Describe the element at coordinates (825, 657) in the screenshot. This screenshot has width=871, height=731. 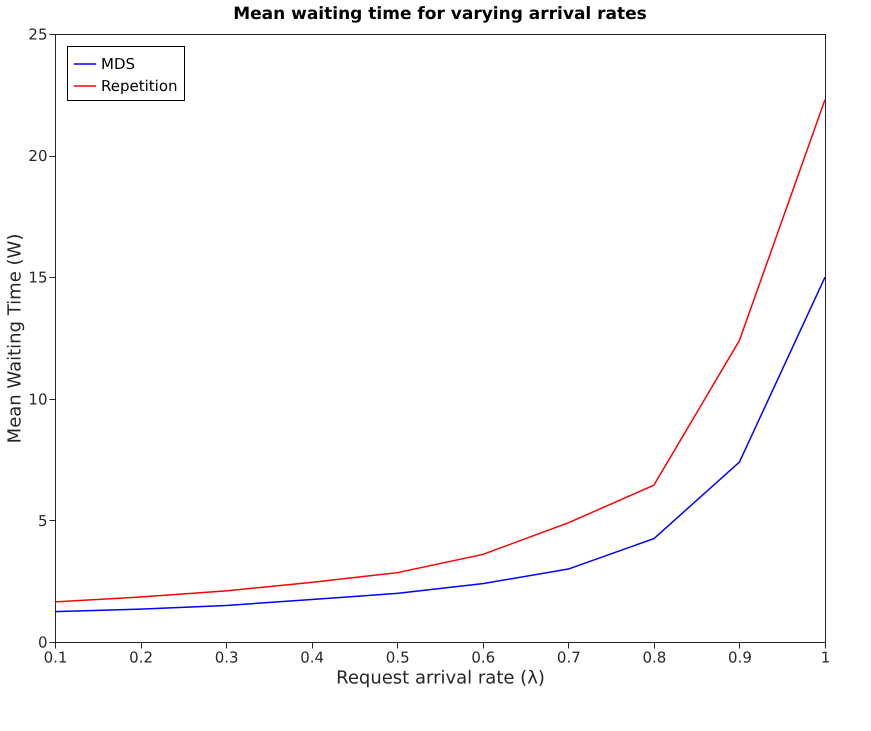
I see `x-tick-label: 1` at that location.